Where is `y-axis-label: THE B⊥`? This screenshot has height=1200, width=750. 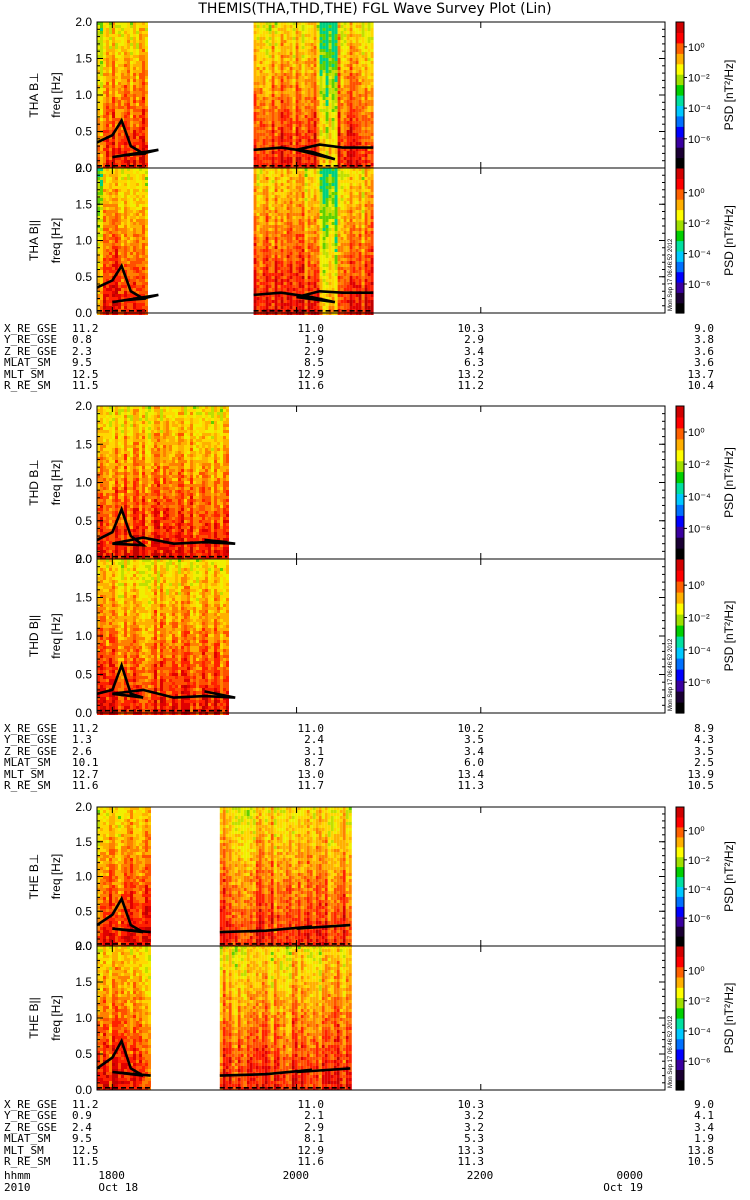 y-axis-label: THE B⊥ is located at coordinates (34, 877).